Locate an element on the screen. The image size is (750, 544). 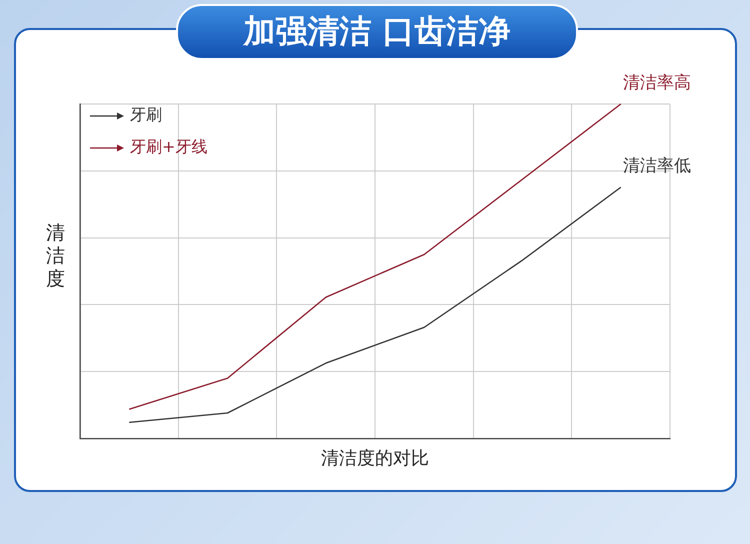
legend-label: 牙刷 is located at coordinates (146, 114).